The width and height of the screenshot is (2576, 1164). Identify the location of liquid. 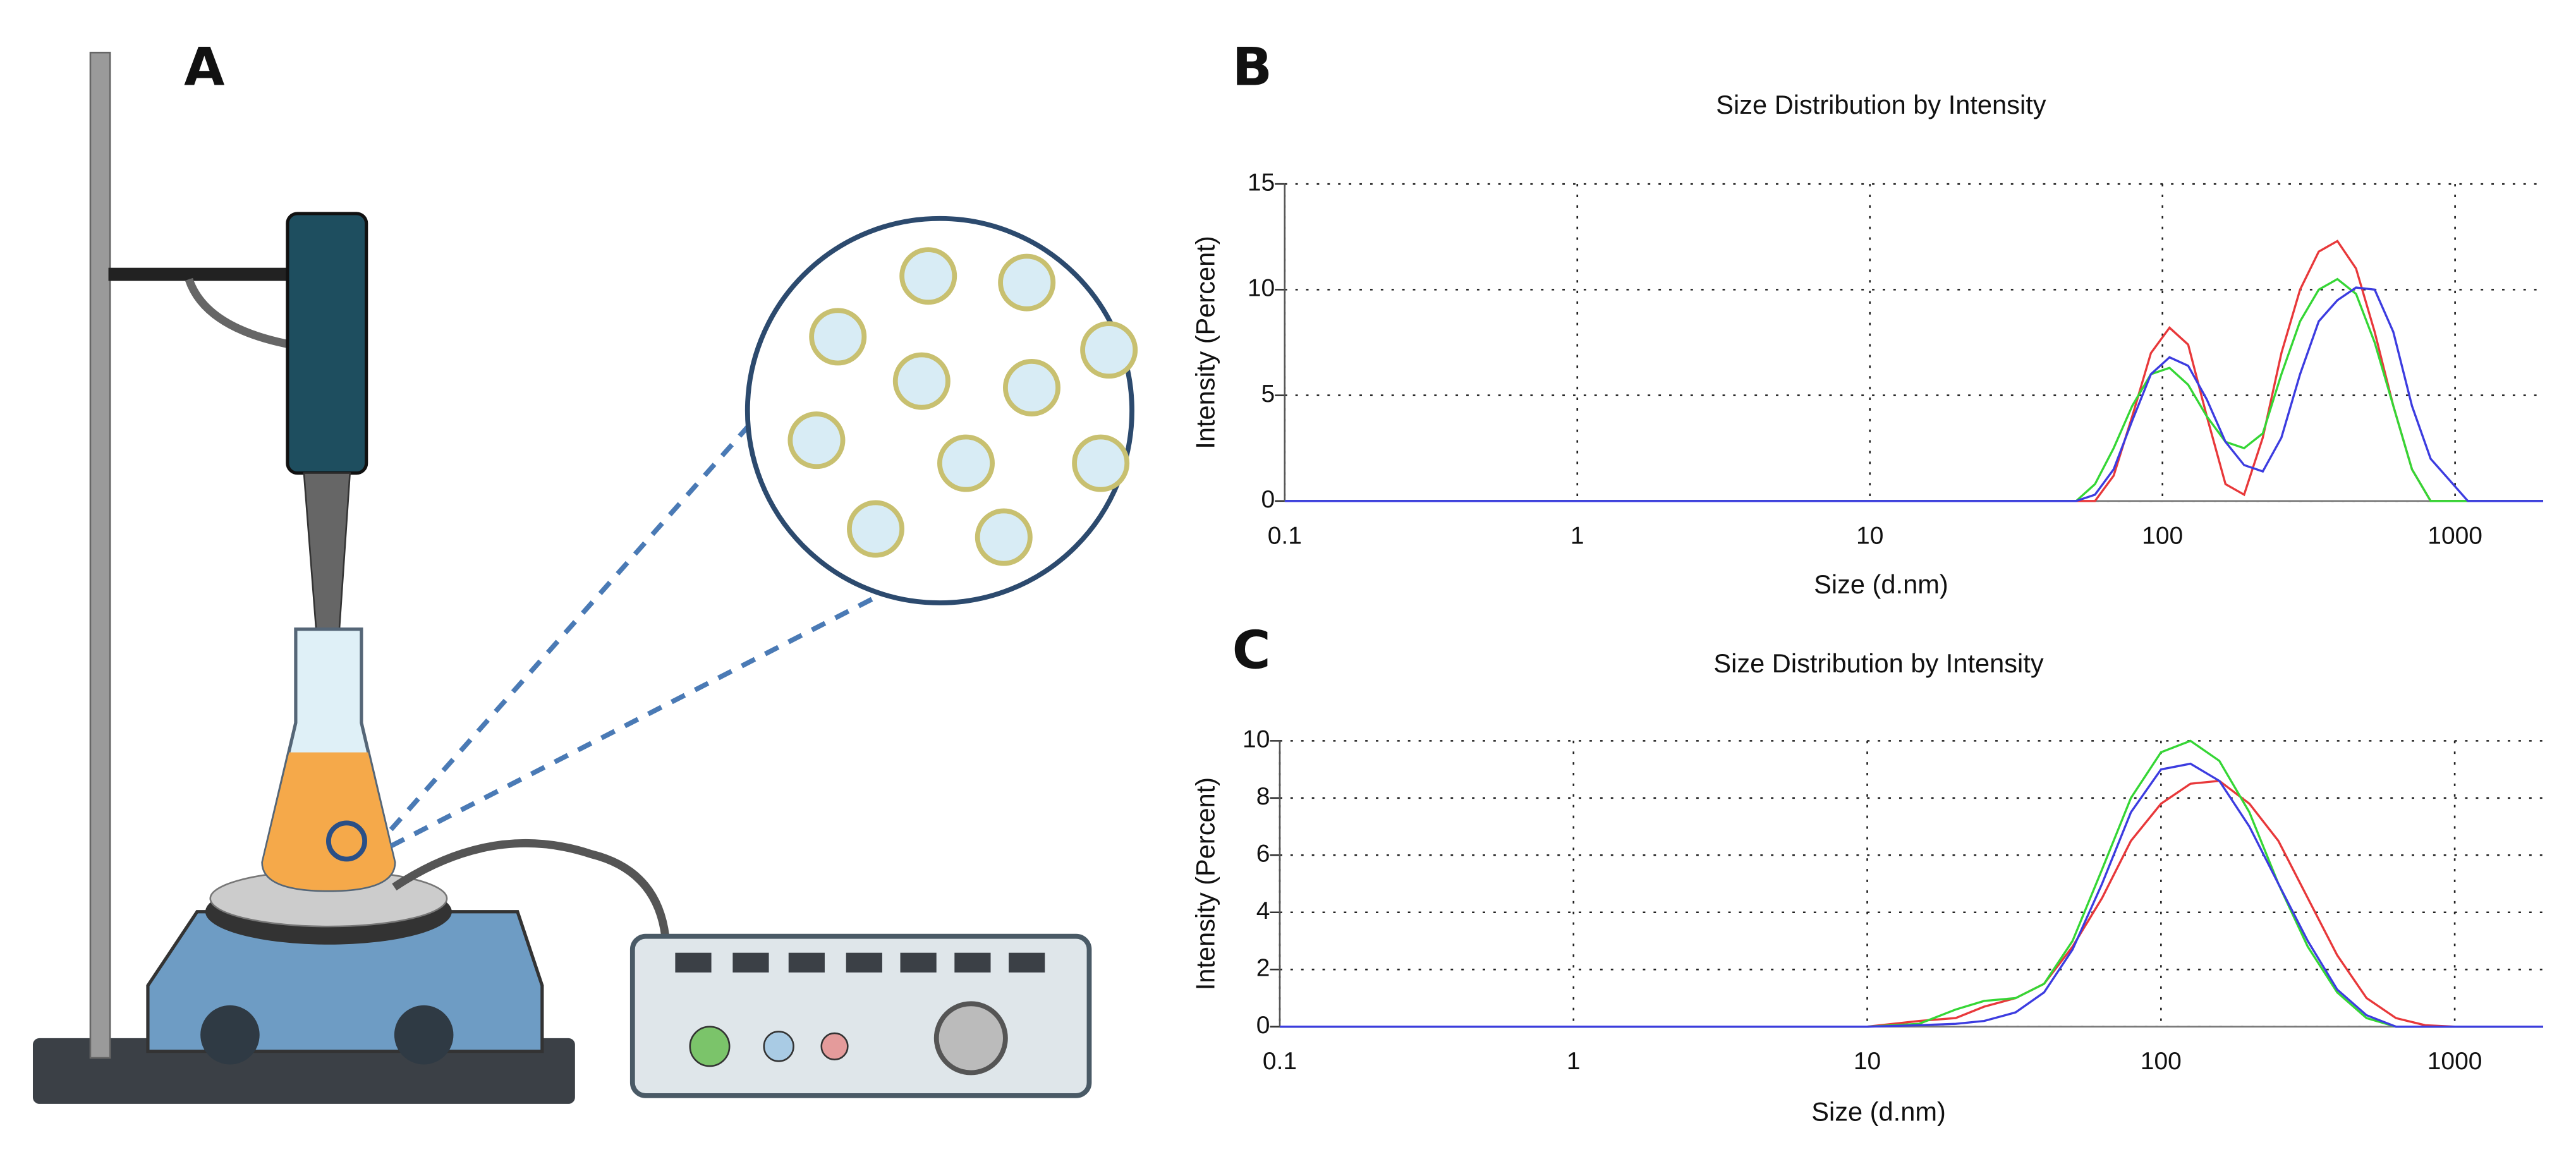
(328, 821).